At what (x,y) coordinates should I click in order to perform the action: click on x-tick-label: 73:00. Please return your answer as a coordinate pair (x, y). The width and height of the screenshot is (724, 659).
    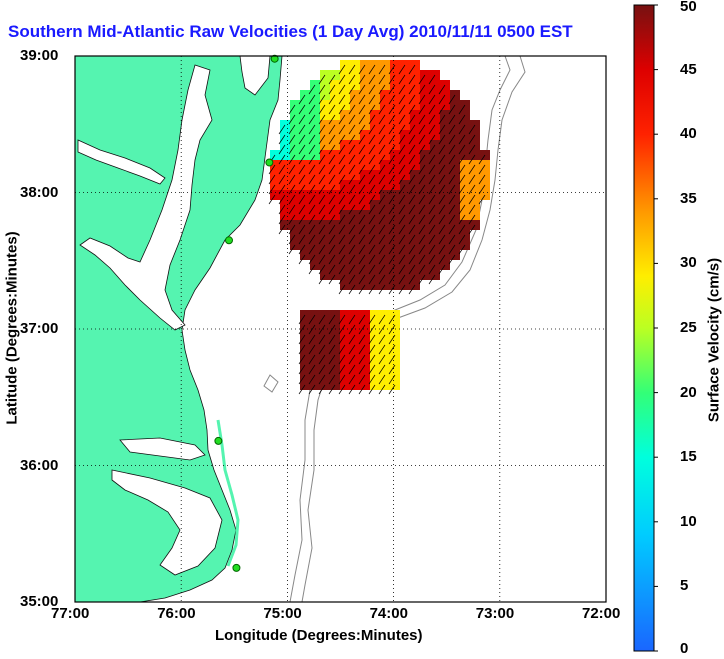
    Looking at the image, I should click on (495, 613).